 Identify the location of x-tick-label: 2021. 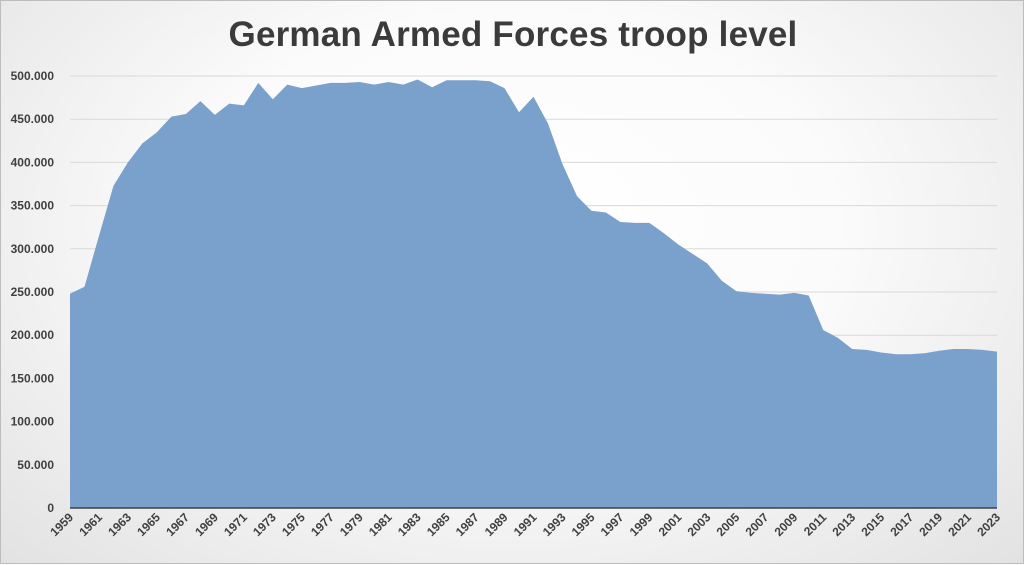
(959, 524).